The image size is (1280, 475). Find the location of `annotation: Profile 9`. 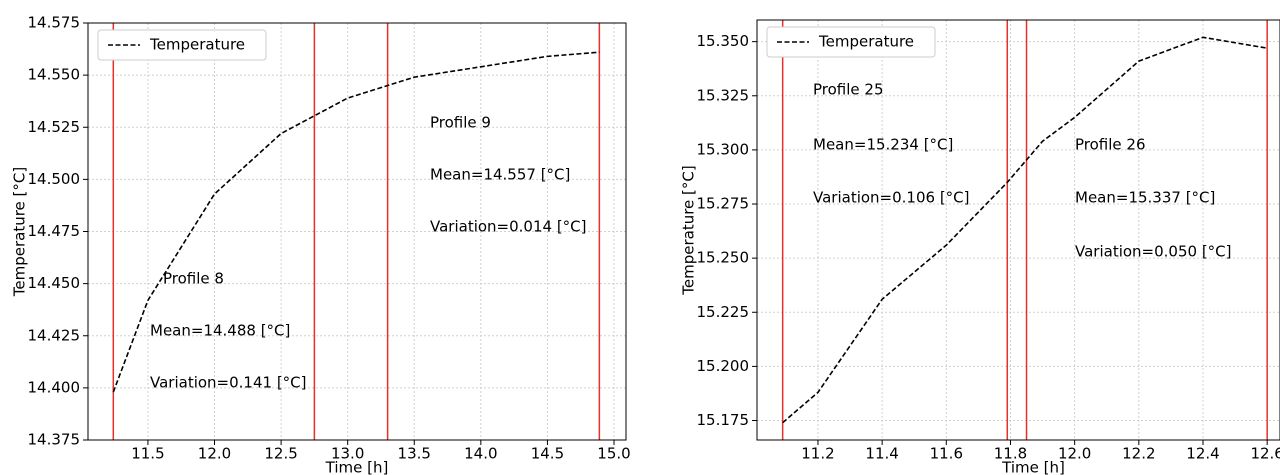

annotation: Profile 9 is located at coordinates (460, 123).